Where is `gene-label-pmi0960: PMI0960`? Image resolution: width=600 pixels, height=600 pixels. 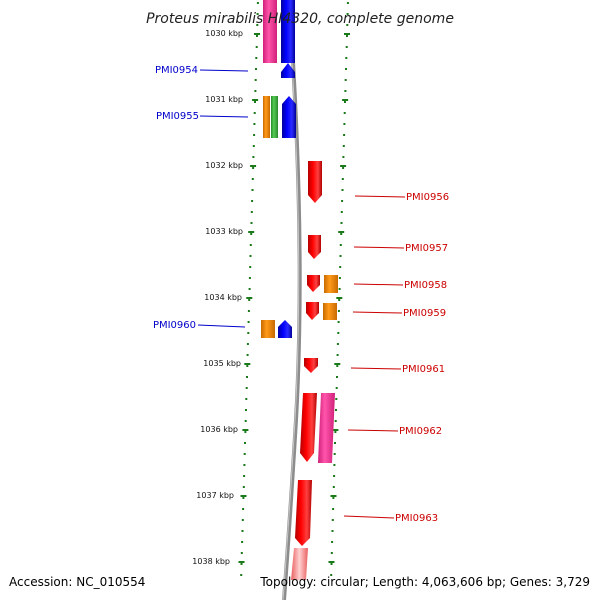 gene-label-pmi0960: PMI0960 is located at coordinates (174, 325).